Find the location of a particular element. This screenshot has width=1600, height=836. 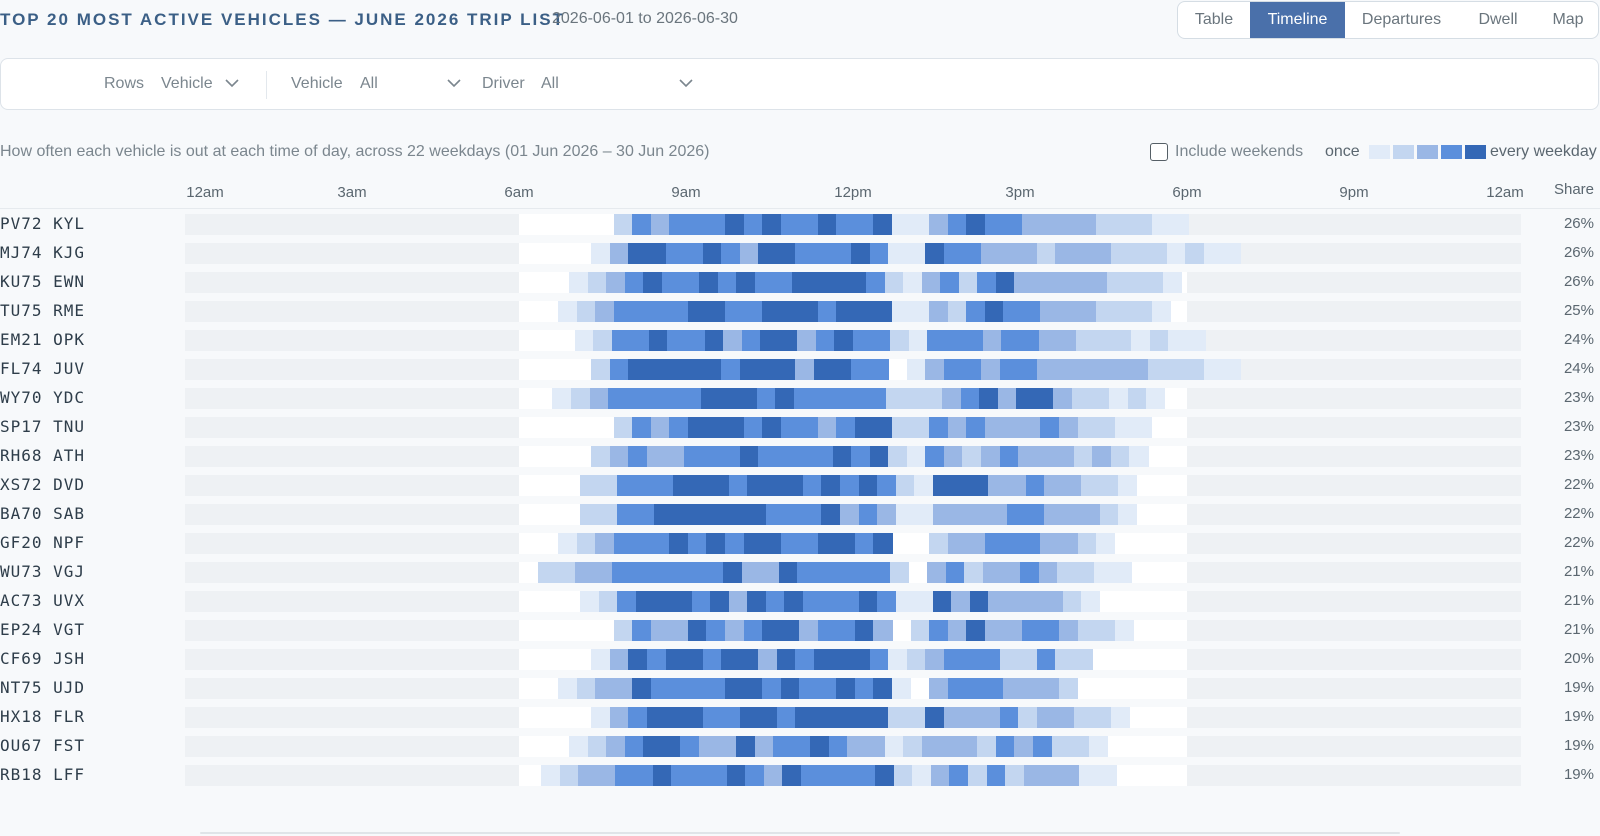

tab-departures: Departures is located at coordinates (1401, 20).